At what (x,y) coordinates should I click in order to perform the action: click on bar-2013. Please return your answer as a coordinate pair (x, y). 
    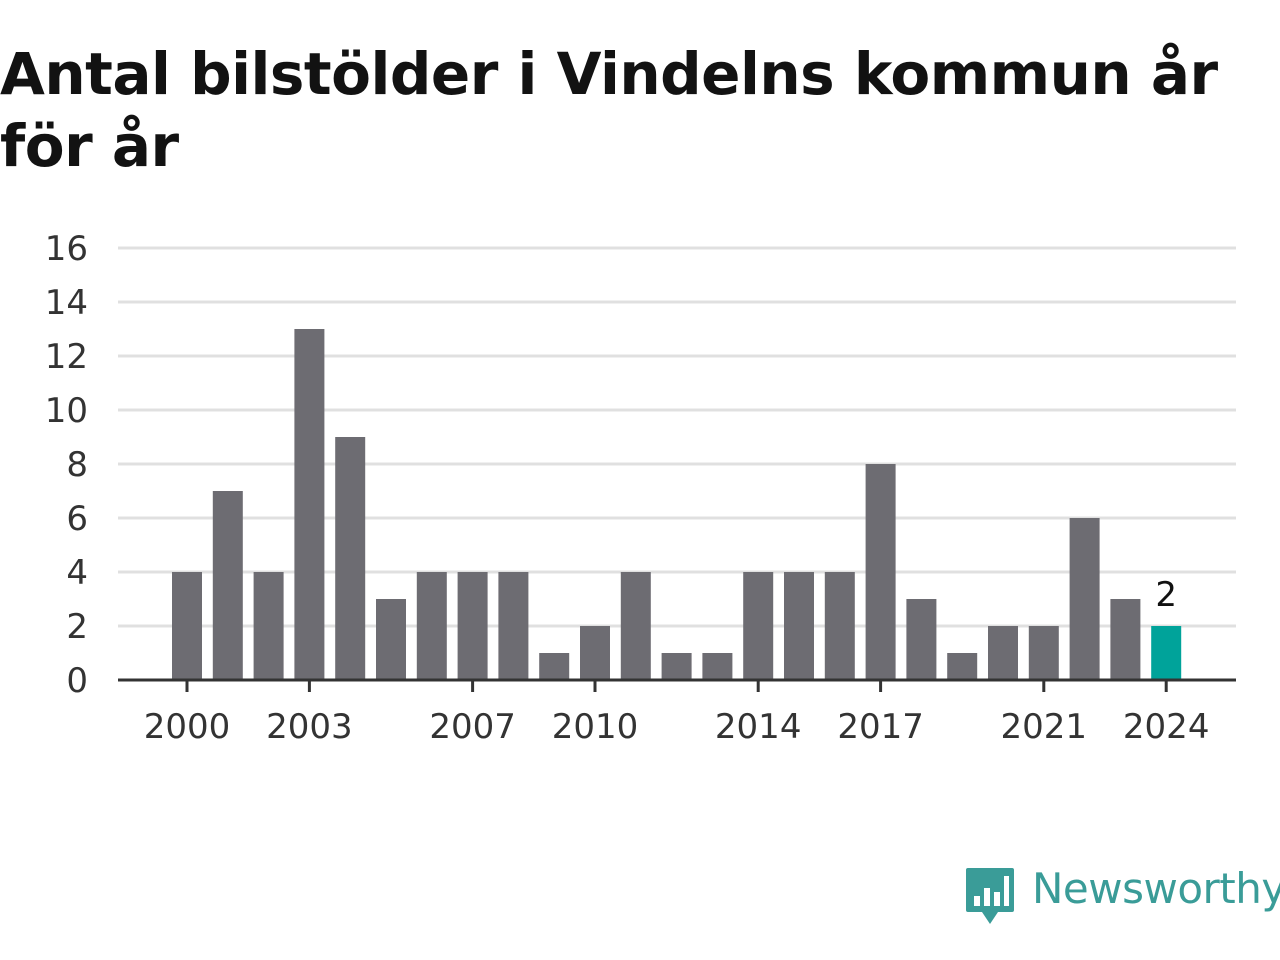
    Looking at the image, I should click on (717, 666).